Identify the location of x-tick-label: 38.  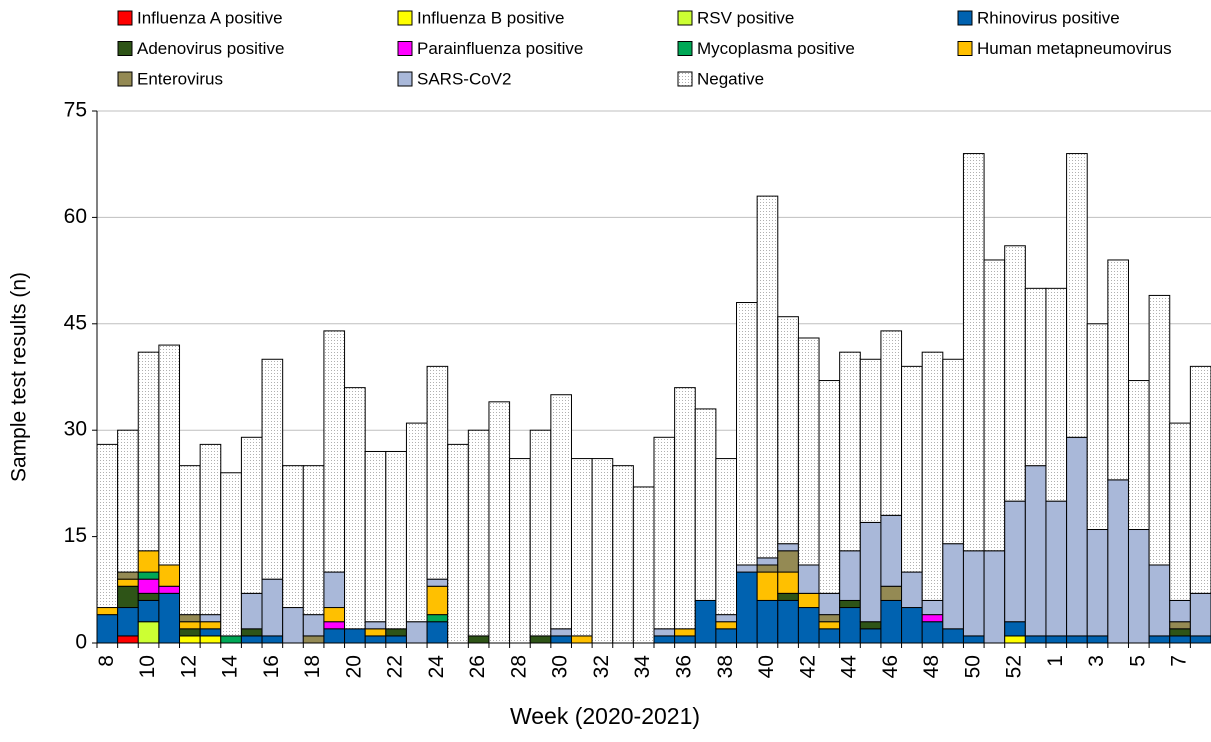
(725, 666).